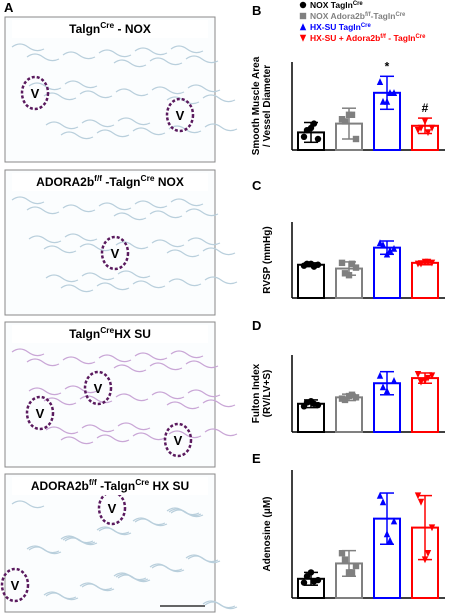 Image resolution: width=449 pixels, height=615 pixels. What do you see at coordinates (169, 486) in the screenshot?
I see `text-part: HX SU` at bounding box center [169, 486].